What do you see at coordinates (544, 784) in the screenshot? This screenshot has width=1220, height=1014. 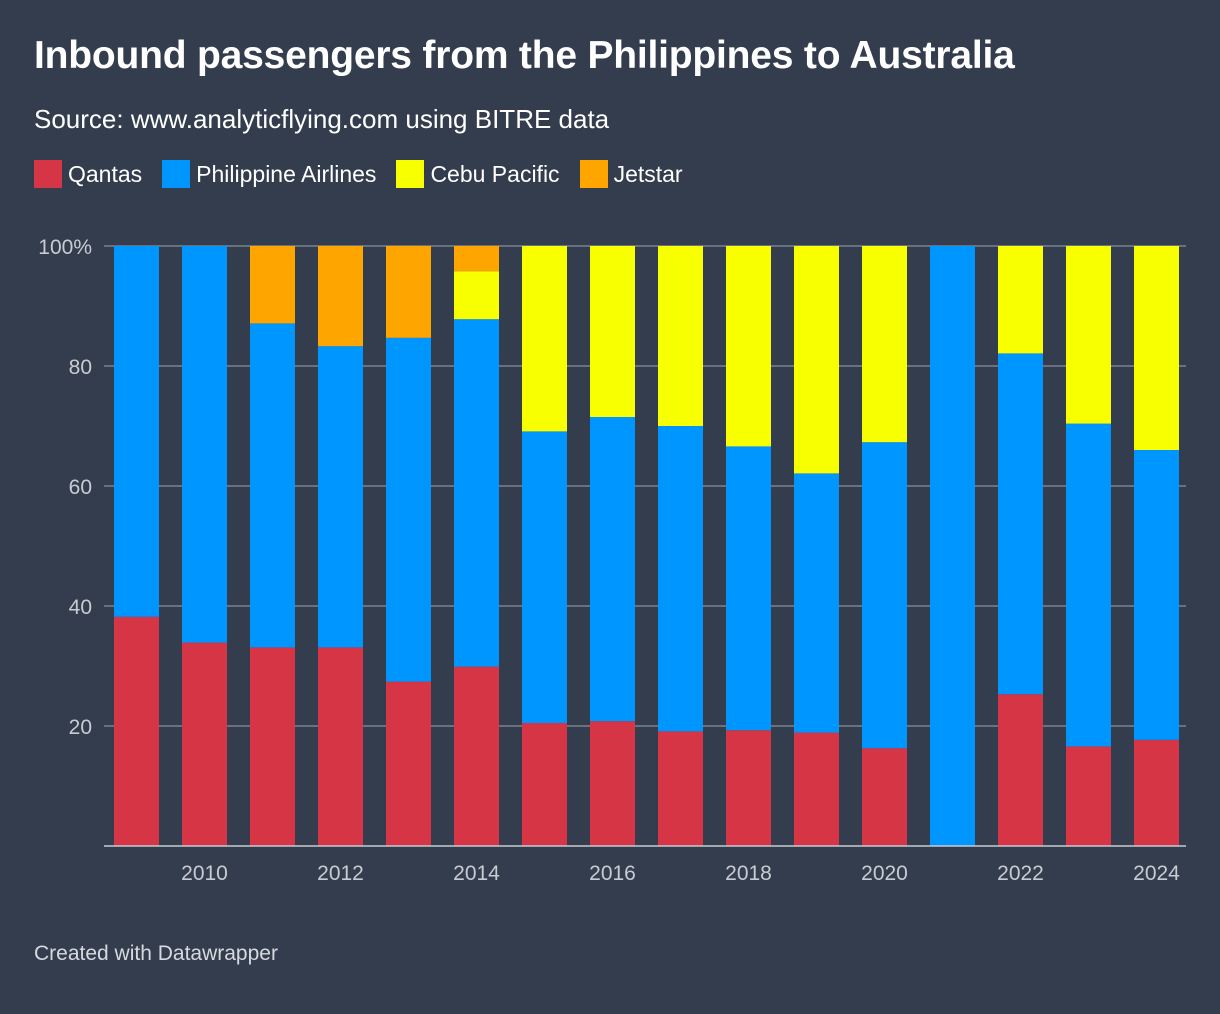 I see `bar-segment-qantas-2015` at bounding box center [544, 784].